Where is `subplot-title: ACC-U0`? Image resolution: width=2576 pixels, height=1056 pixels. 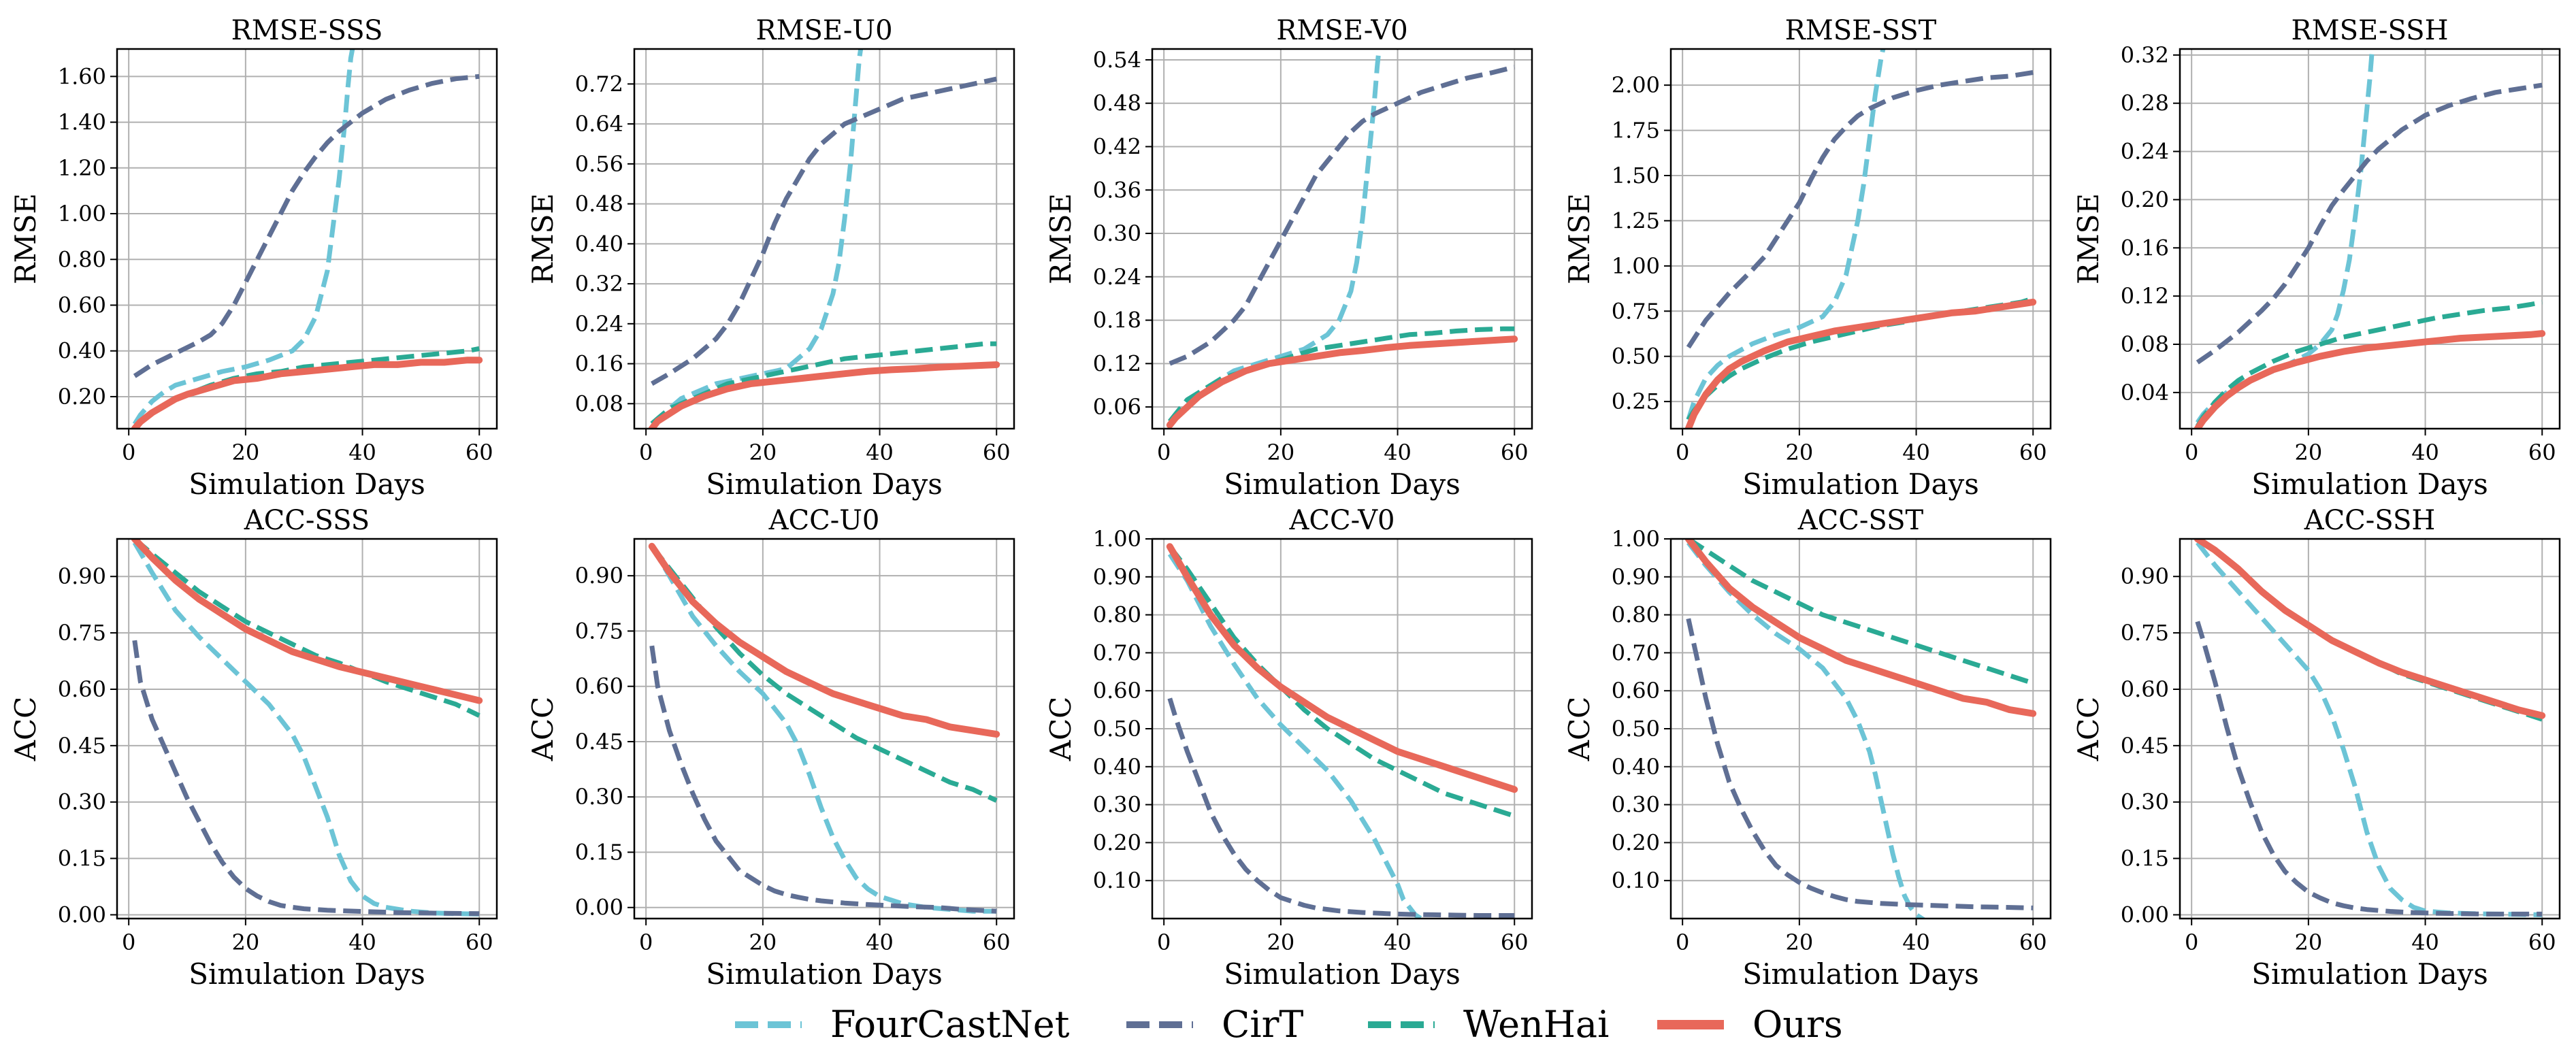
subplot-title: ACC-U0 is located at coordinates (824, 520).